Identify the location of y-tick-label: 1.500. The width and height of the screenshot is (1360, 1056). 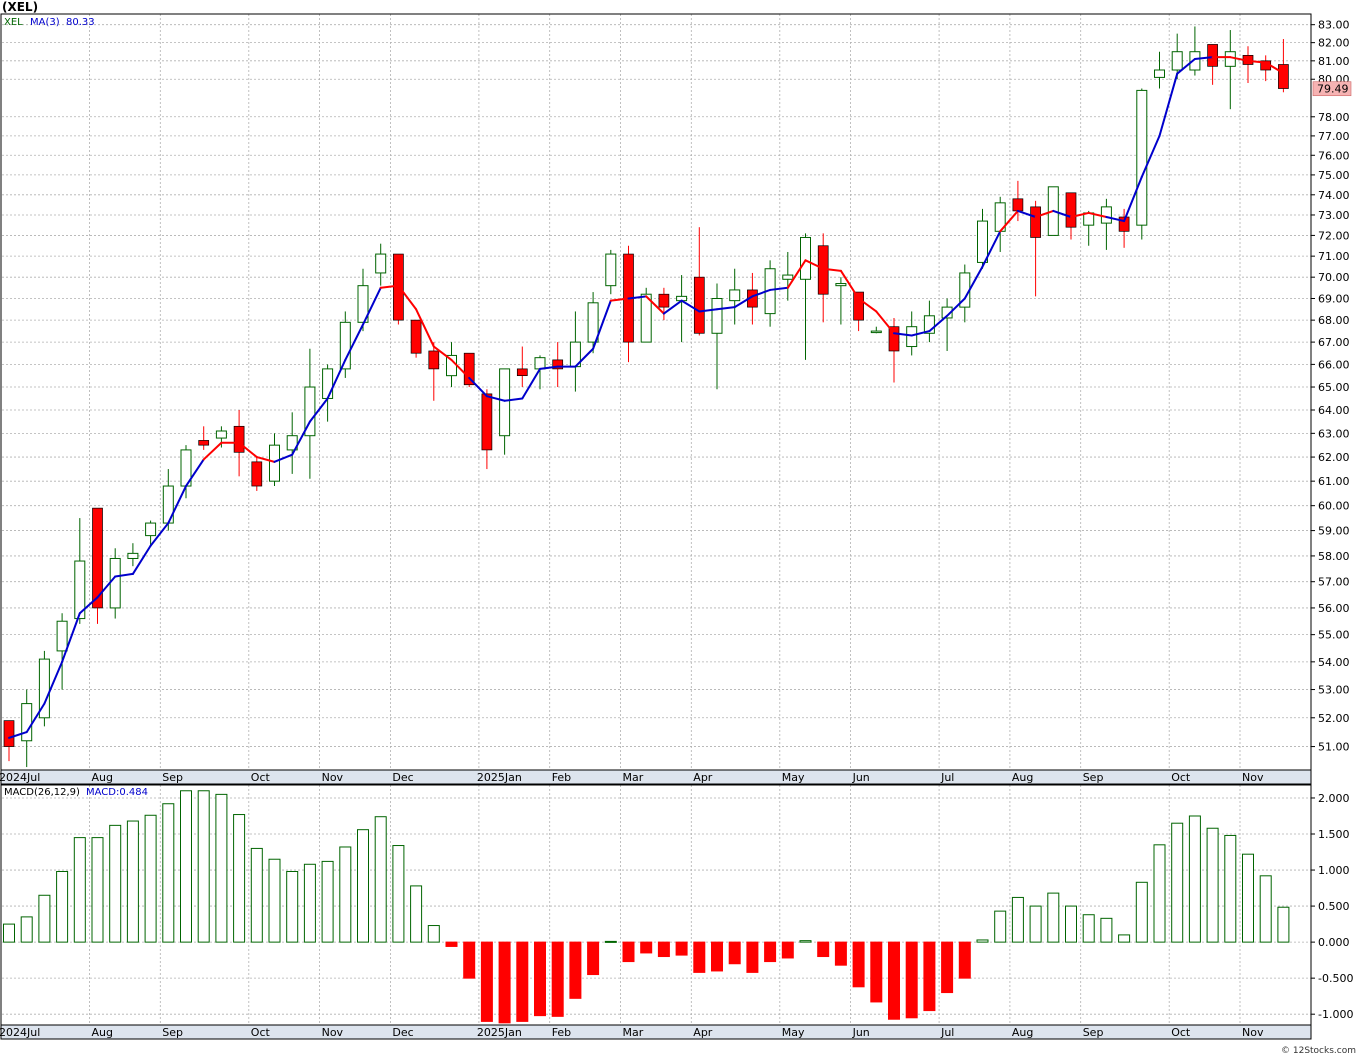
(1334, 834).